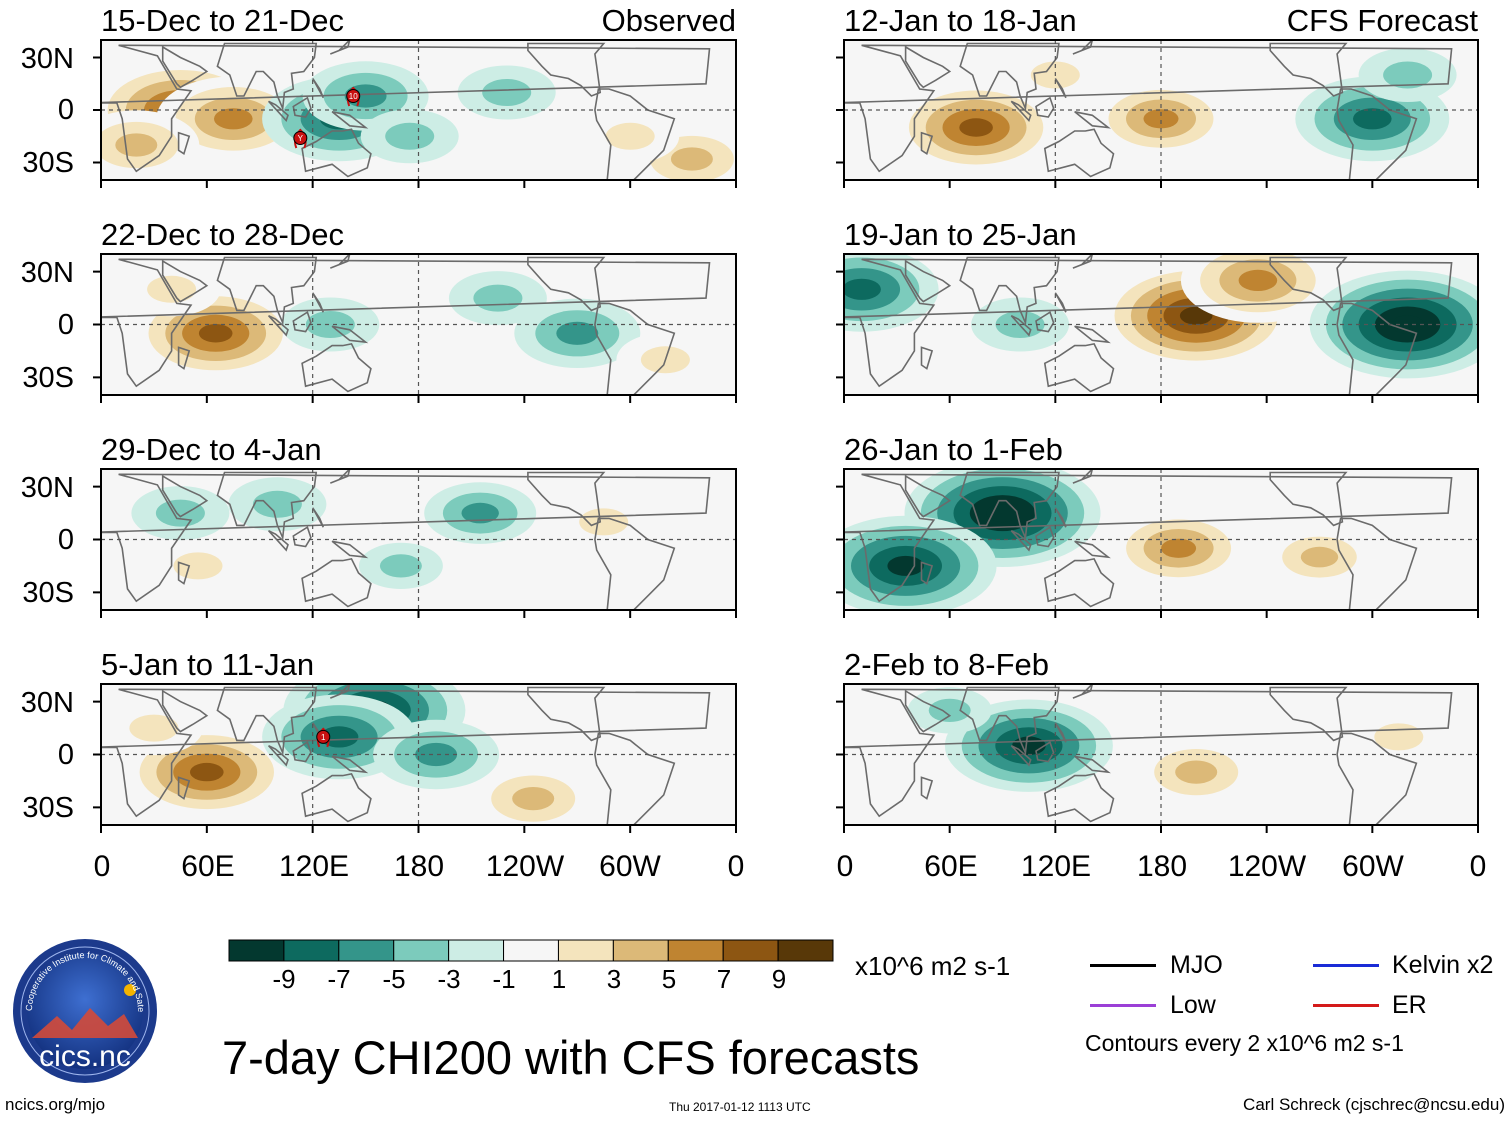 The width and height of the screenshot is (1510, 1121). What do you see at coordinates (1244, 1043) in the screenshot?
I see `contour-note: Contours every 2 x10^6 m2 s-1` at bounding box center [1244, 1043].